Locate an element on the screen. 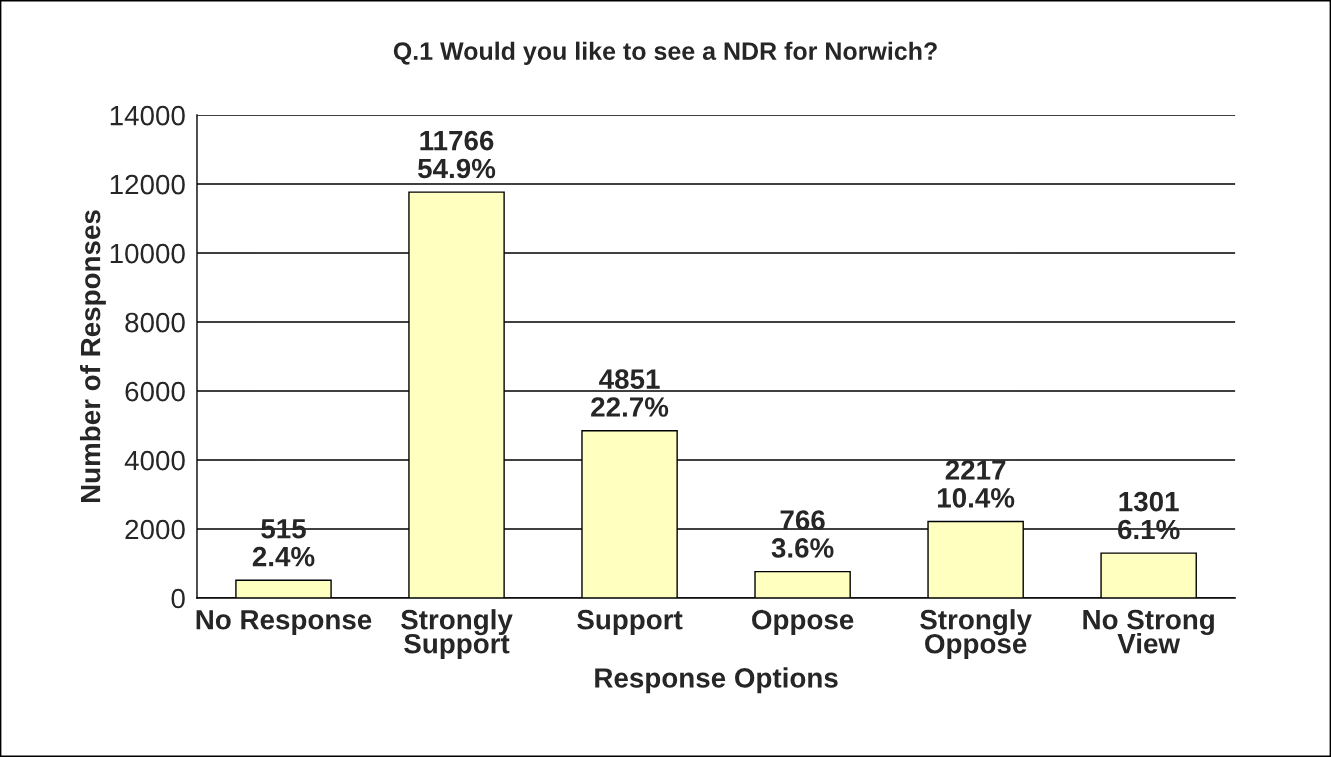 Image resolution: width=1331 pixels, height=757 pixels. y-tick-label: 14000 is located at coordinates (147, 115).